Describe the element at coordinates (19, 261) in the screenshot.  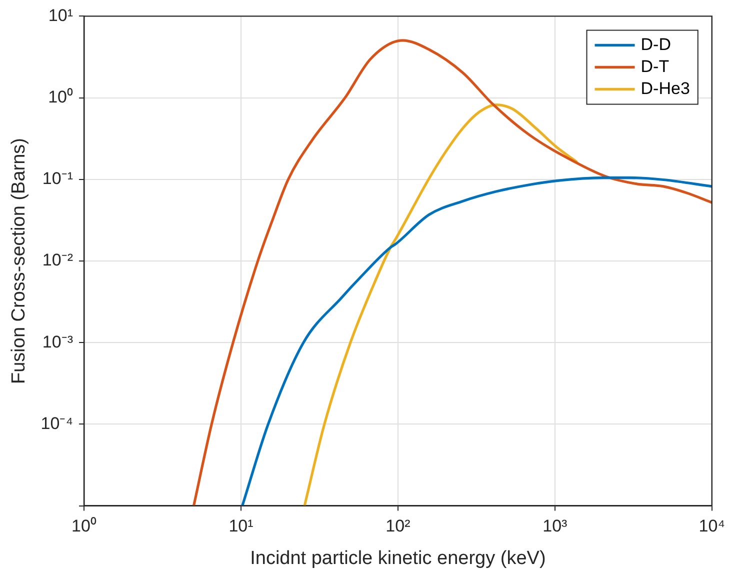
I see `y-axis-title: Fusion Cross-section (Barns)` at that location.